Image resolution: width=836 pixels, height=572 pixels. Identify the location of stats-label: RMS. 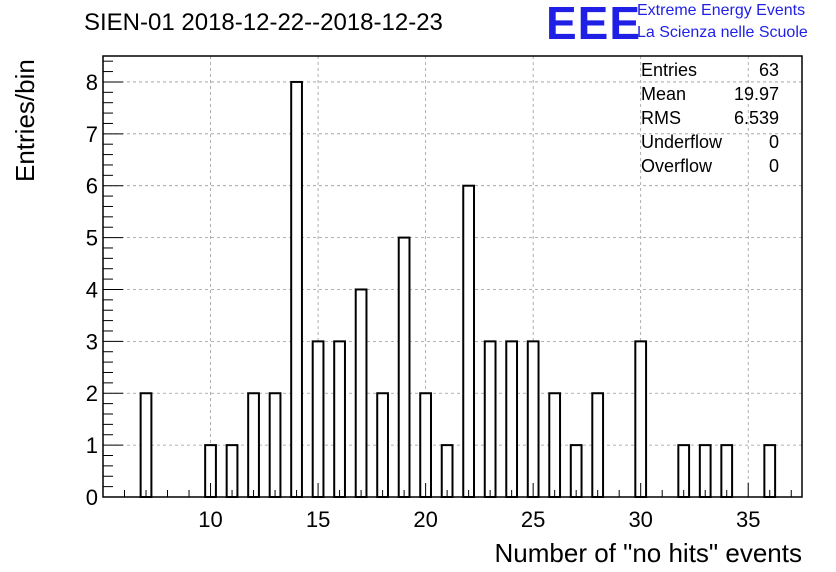
(661, 118).